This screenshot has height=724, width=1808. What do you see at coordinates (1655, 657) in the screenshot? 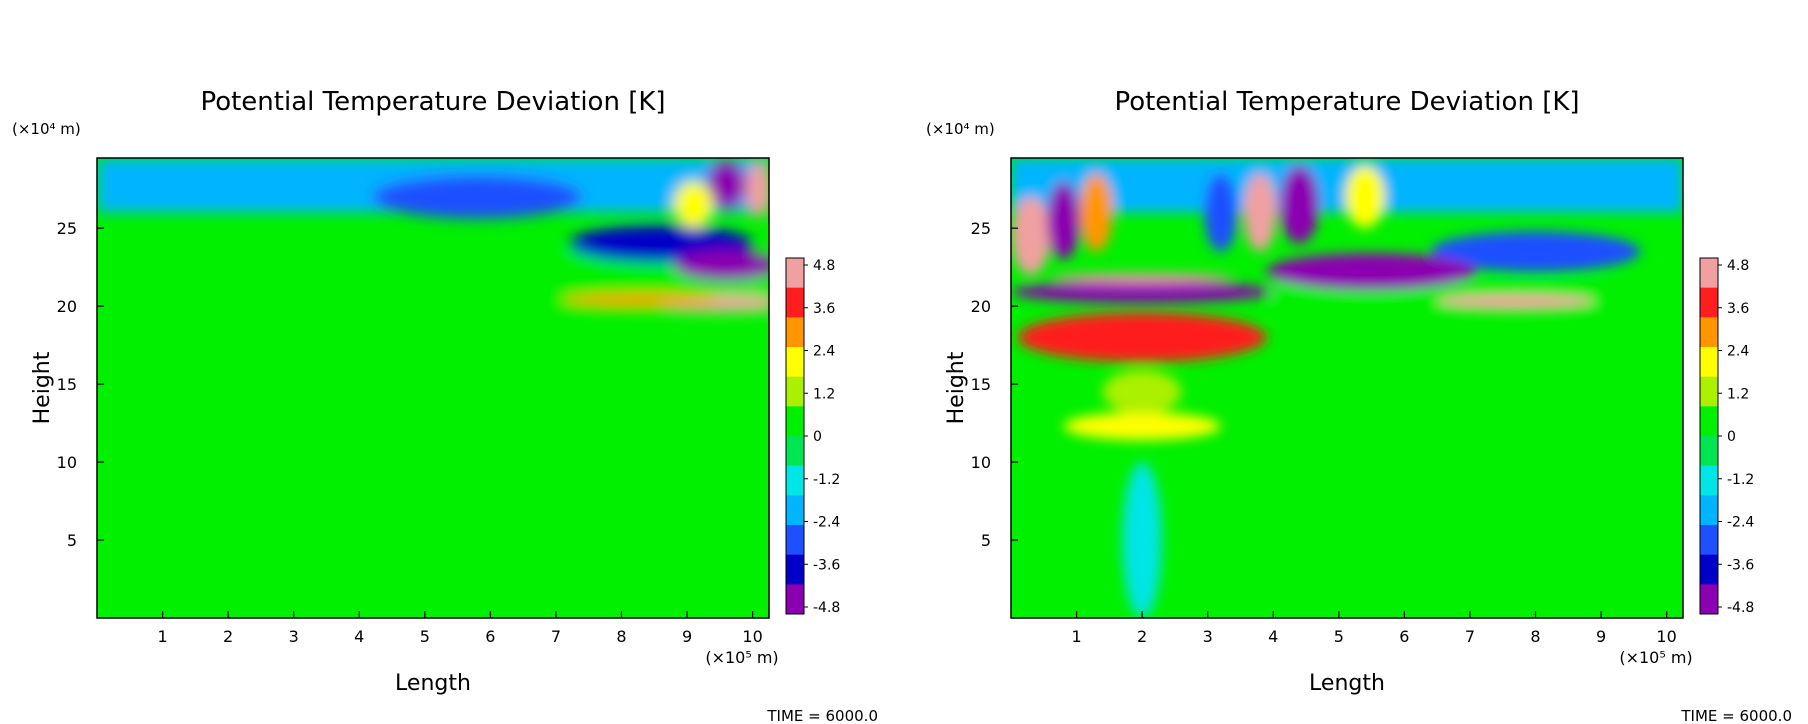
I see `panel-right-x-unit: (×10⁵ m)` at bounding box center [1655, 657].